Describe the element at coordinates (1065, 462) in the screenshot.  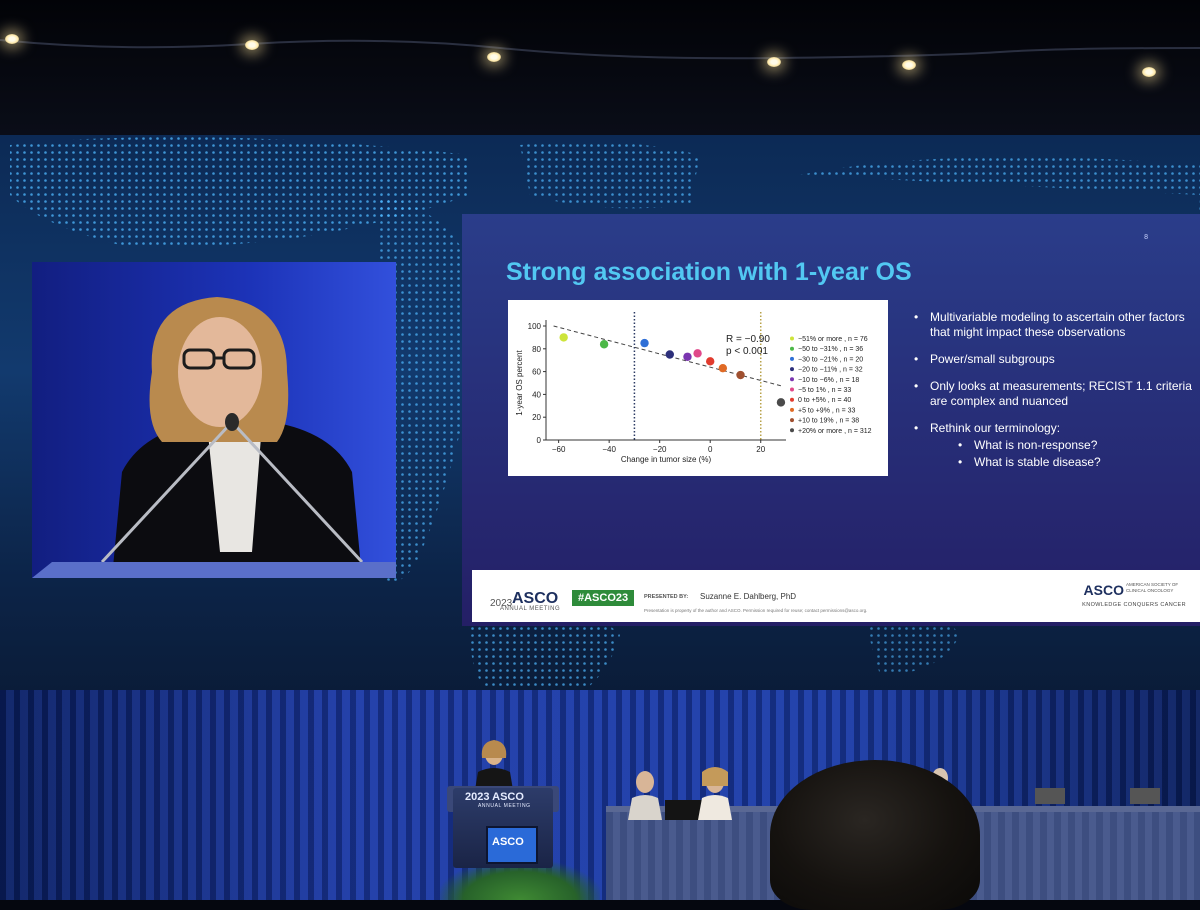
I see `sub-bullet-item: What is stable disease?` at that location.